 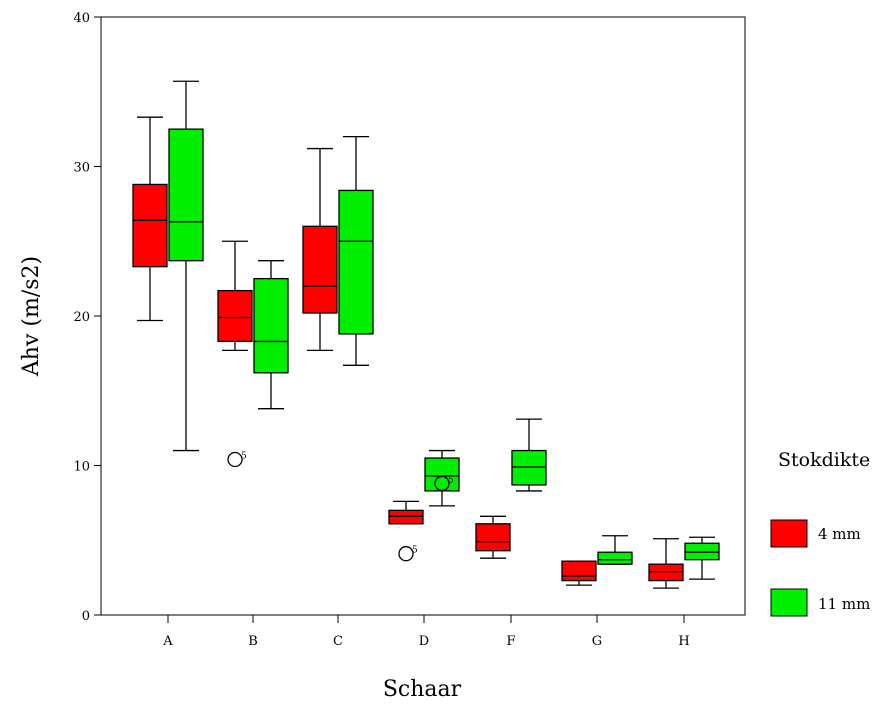 I want to click on box-d-4mm, so click(x=406, y=512).